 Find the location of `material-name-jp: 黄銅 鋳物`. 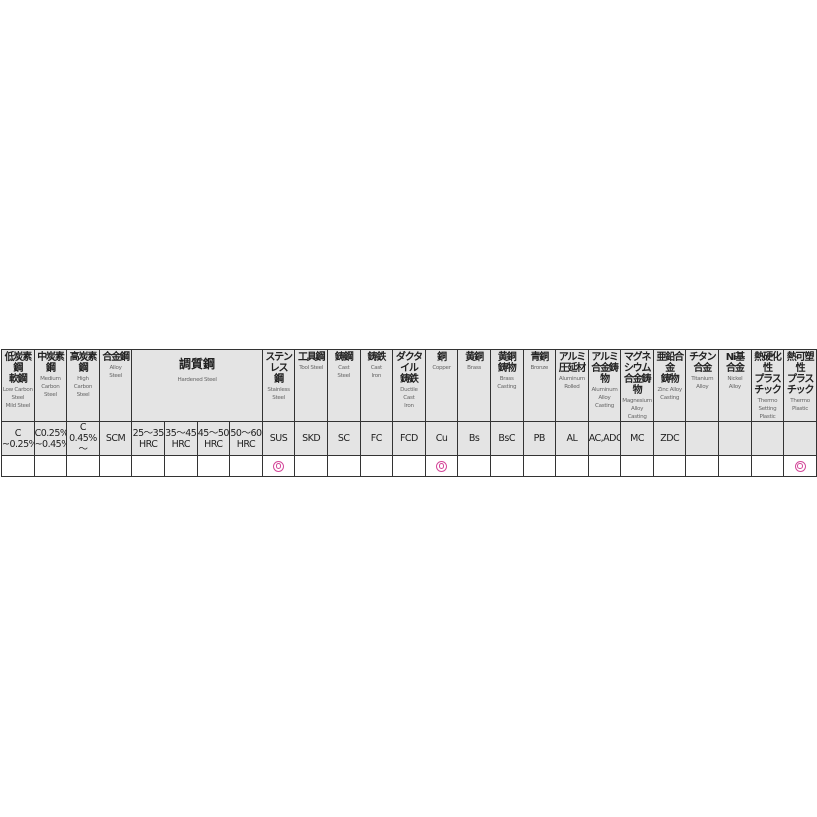

material-name-jp: 黄銅 鋳物 is located at coordinates (507, 363).